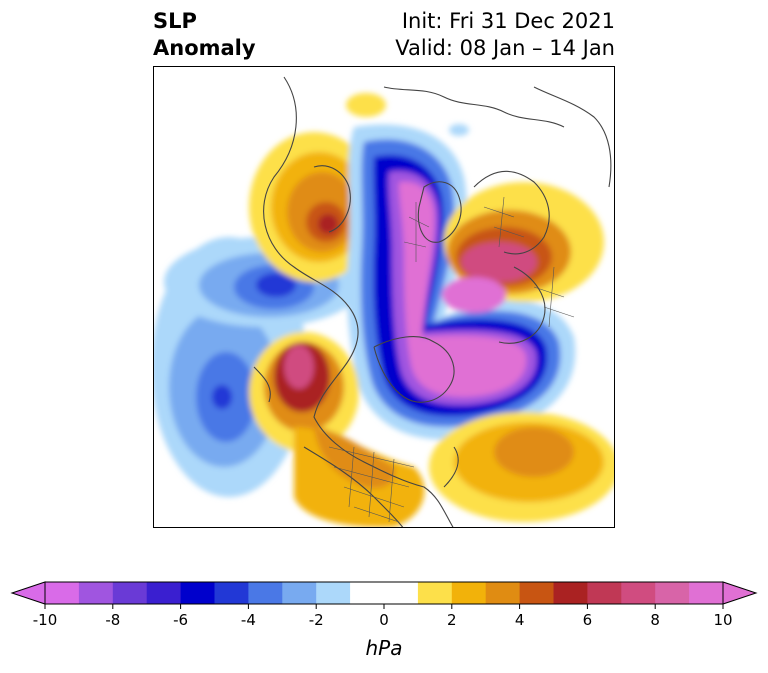  What do you see at coordinates (740, 593) in the screenshot?
I see `colorbar-extend-high` at bounding box center [740, 593].